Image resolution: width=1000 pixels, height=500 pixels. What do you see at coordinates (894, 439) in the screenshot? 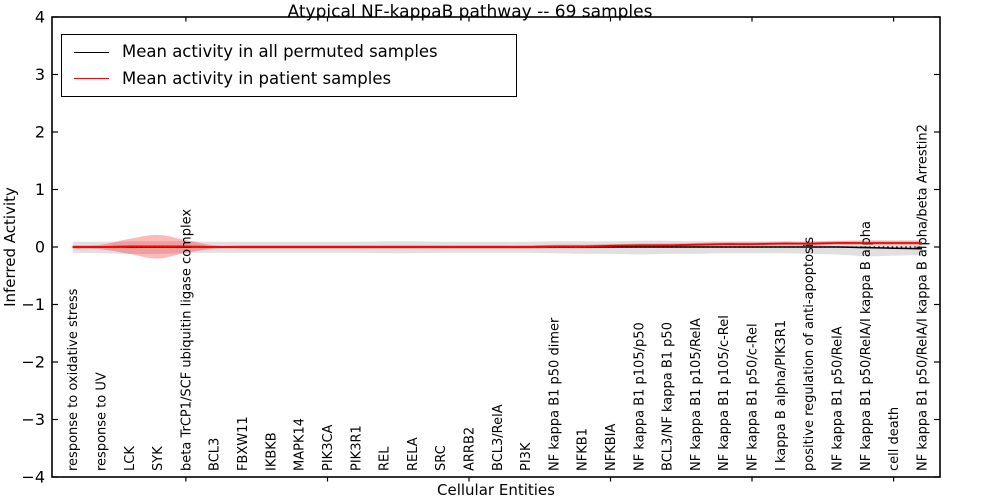
I see `x-entity-label: cell death` at bounding box center [894, 439].